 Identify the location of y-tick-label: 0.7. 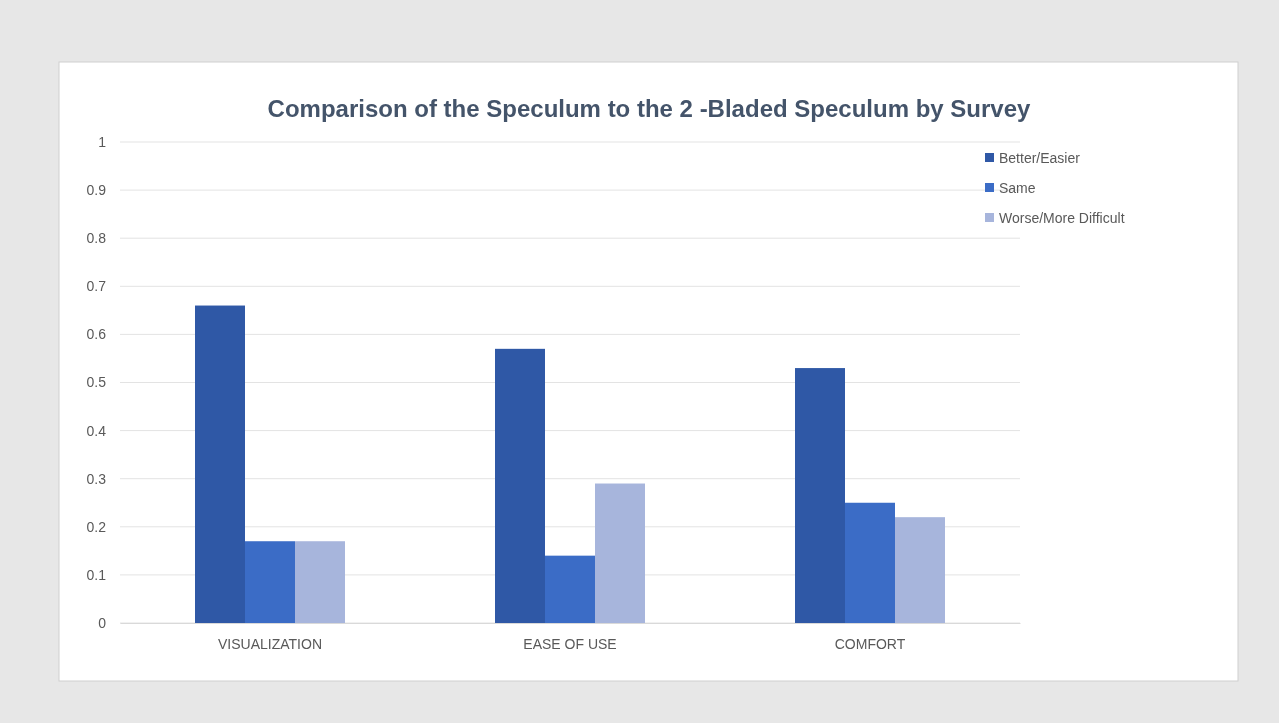
(96, 286).